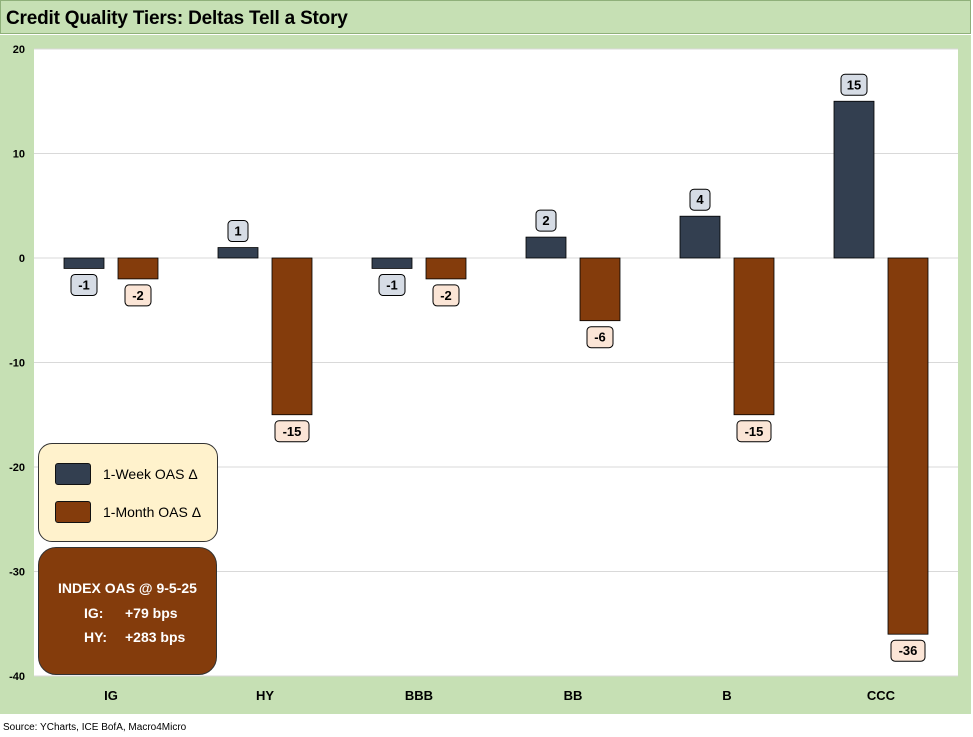 The height and width of the screenshot is (737, 973). Describe the element at coordinates (127, 588) in the screenshot. I see `index-oas-title: INDEX OAS @ 9-5-25` at that location.